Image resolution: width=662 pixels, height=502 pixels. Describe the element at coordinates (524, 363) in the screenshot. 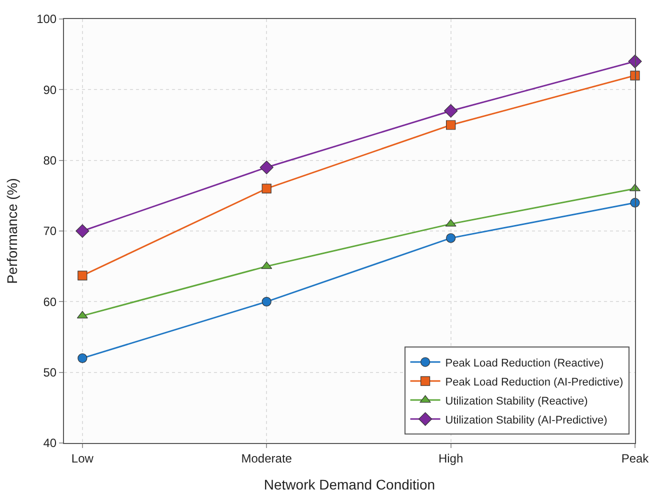

I see `legend-label: Peak Load Reduction (Reactive)` at that location.